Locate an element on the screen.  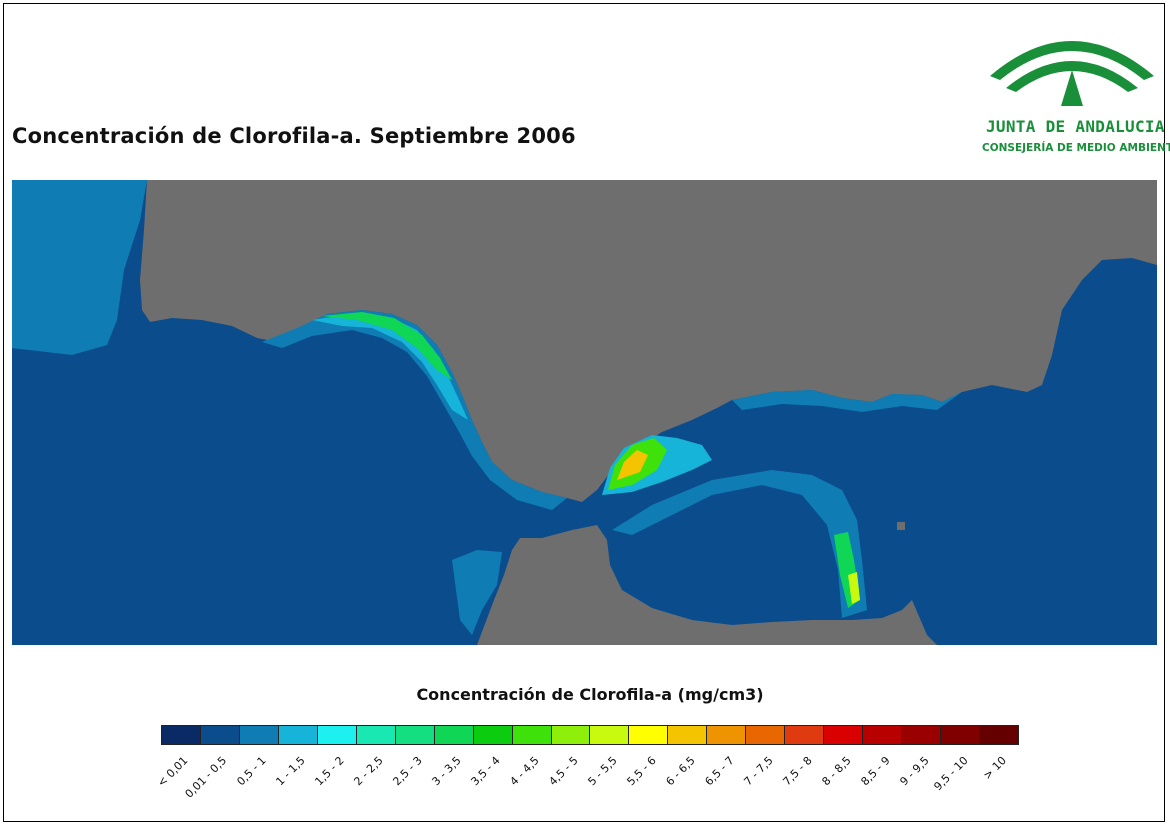
bloom-alboran-east-core is located at coordinates (854, 588).